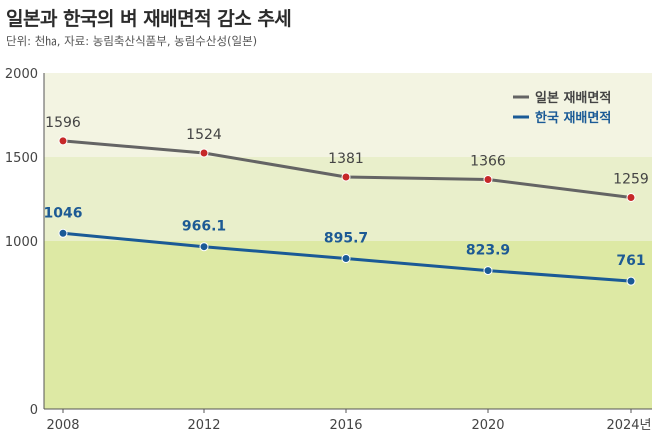 The height and width of the screenshot is (435, 658). What do you see at coordinates (628, 425) in the screenshot?
I see `x-tick-label: 2024년` at bounding box center [628, 425].